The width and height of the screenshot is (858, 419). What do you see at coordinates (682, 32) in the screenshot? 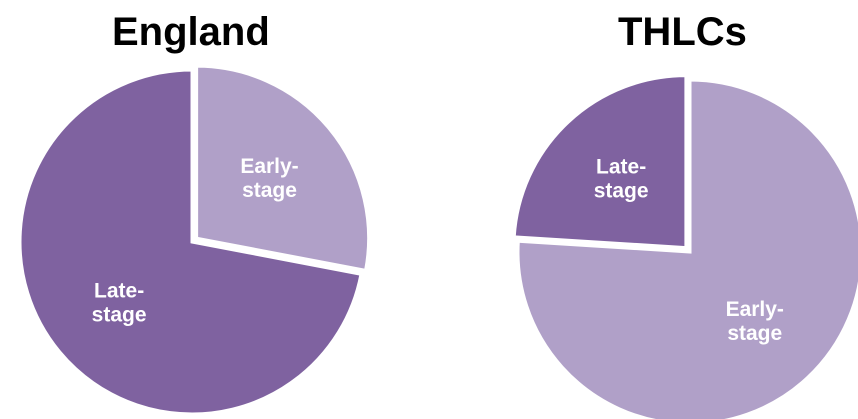
I see `chart-title-thlcs: THLCs` at bounding box center [682, 32].